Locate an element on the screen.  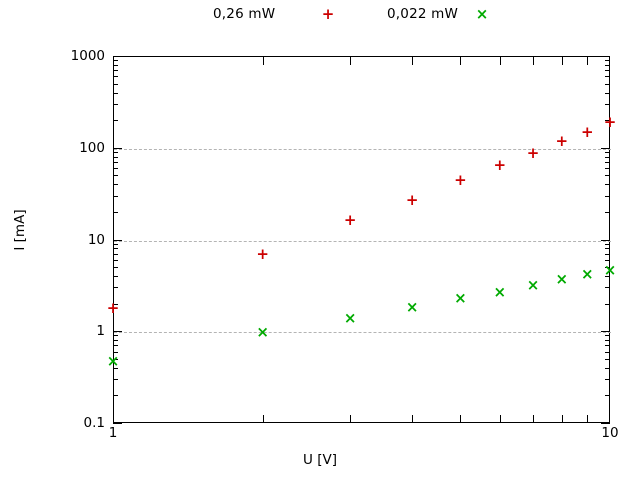
cross-marker-icon: × is located at coordinates (482, 14).